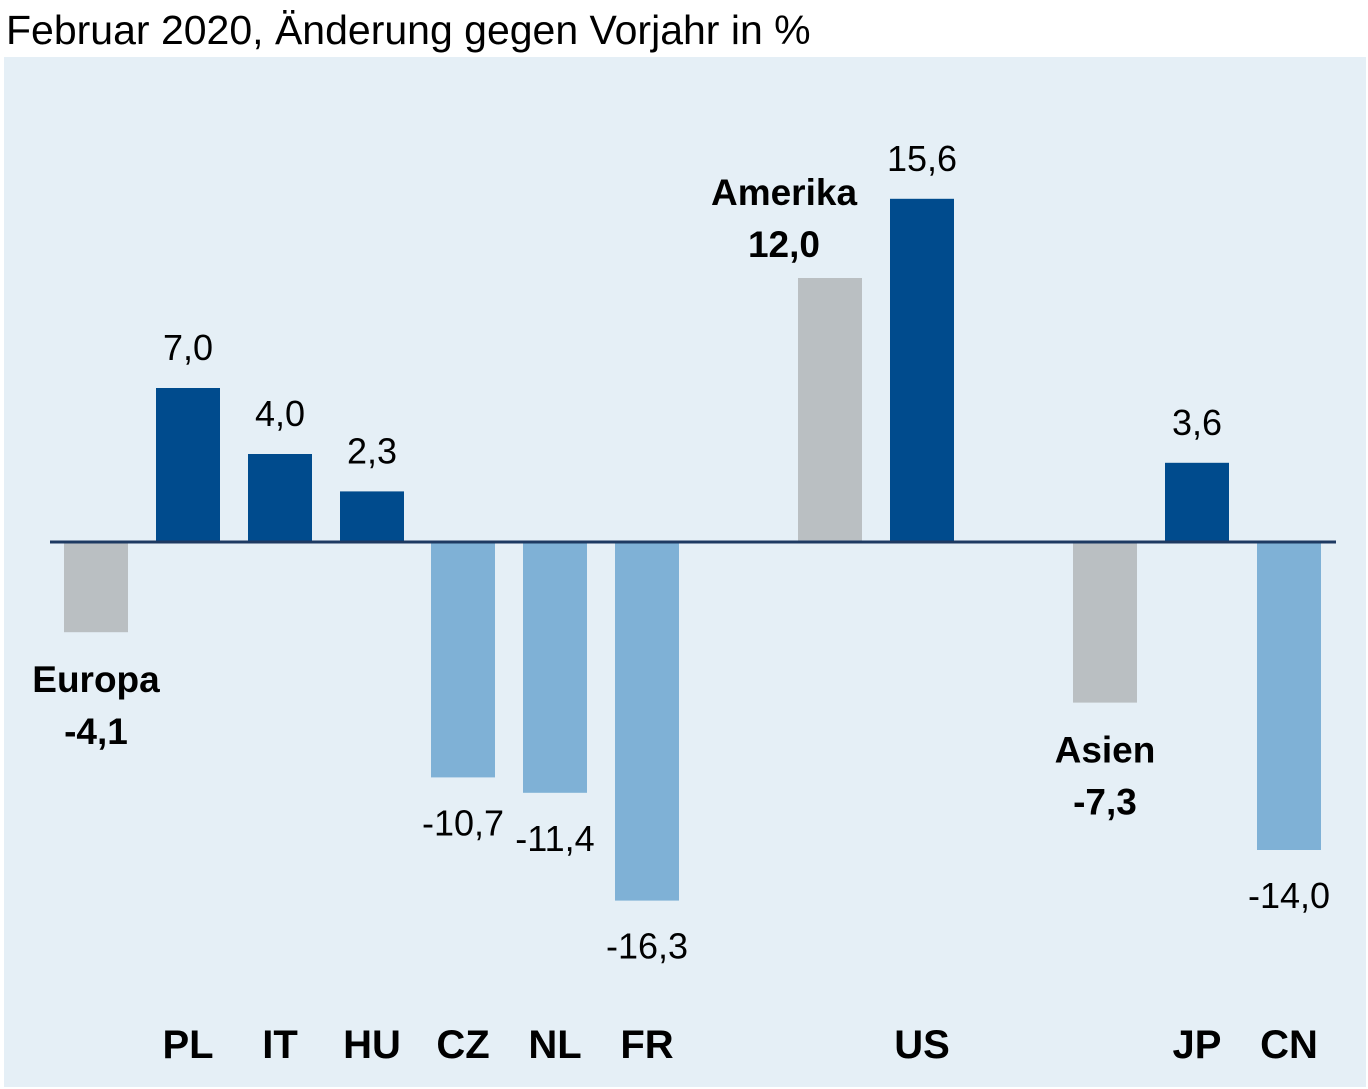 The height and width of the screenshot is (1089, 1368). Describe the element at coordinates (922, 158) in the screenshot. I see `data-label-us: 15,6` at that location.